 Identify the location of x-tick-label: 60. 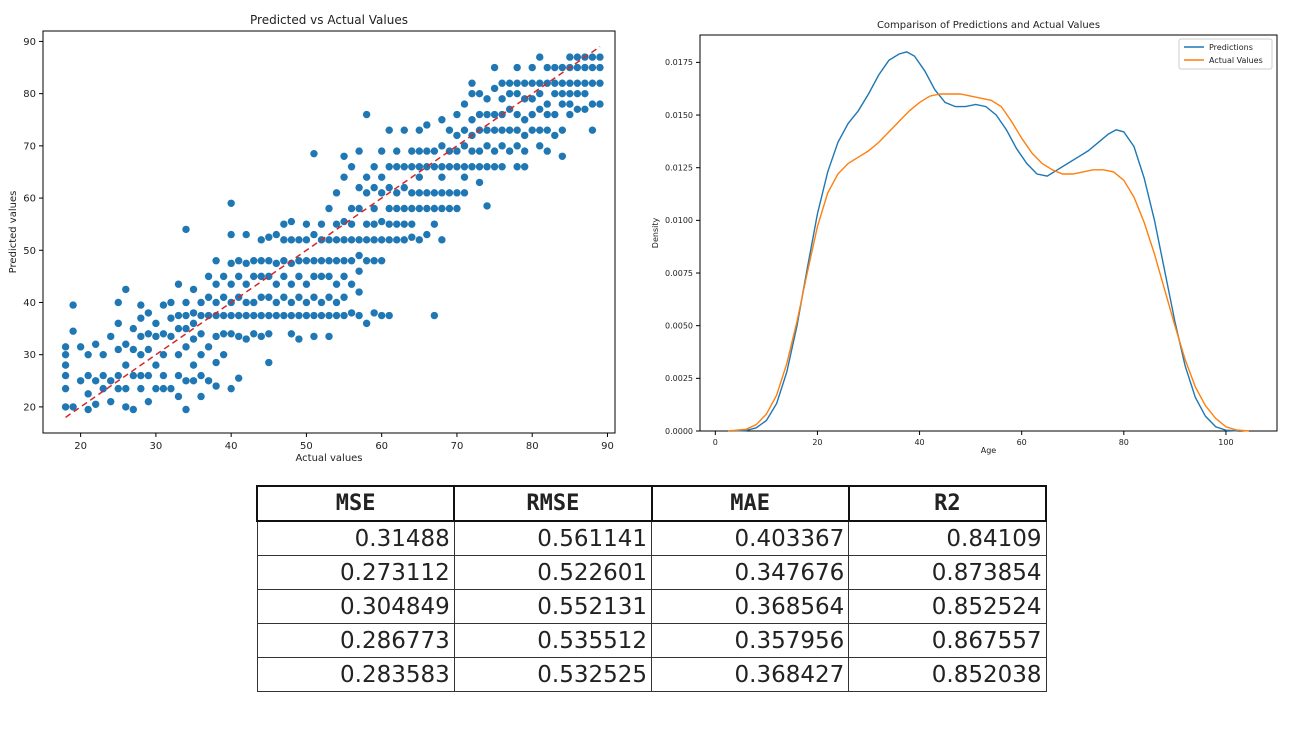
(1022, 442).